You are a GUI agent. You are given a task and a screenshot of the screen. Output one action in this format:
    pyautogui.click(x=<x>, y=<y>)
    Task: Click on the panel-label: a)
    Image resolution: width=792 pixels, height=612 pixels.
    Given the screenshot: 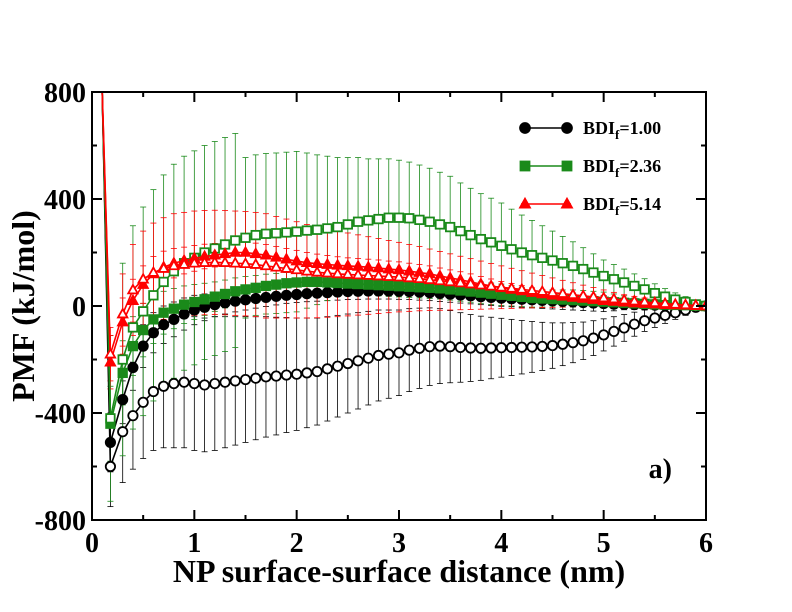 What is the action you would take?
    pyautogui.click(x=660, y=469)
    